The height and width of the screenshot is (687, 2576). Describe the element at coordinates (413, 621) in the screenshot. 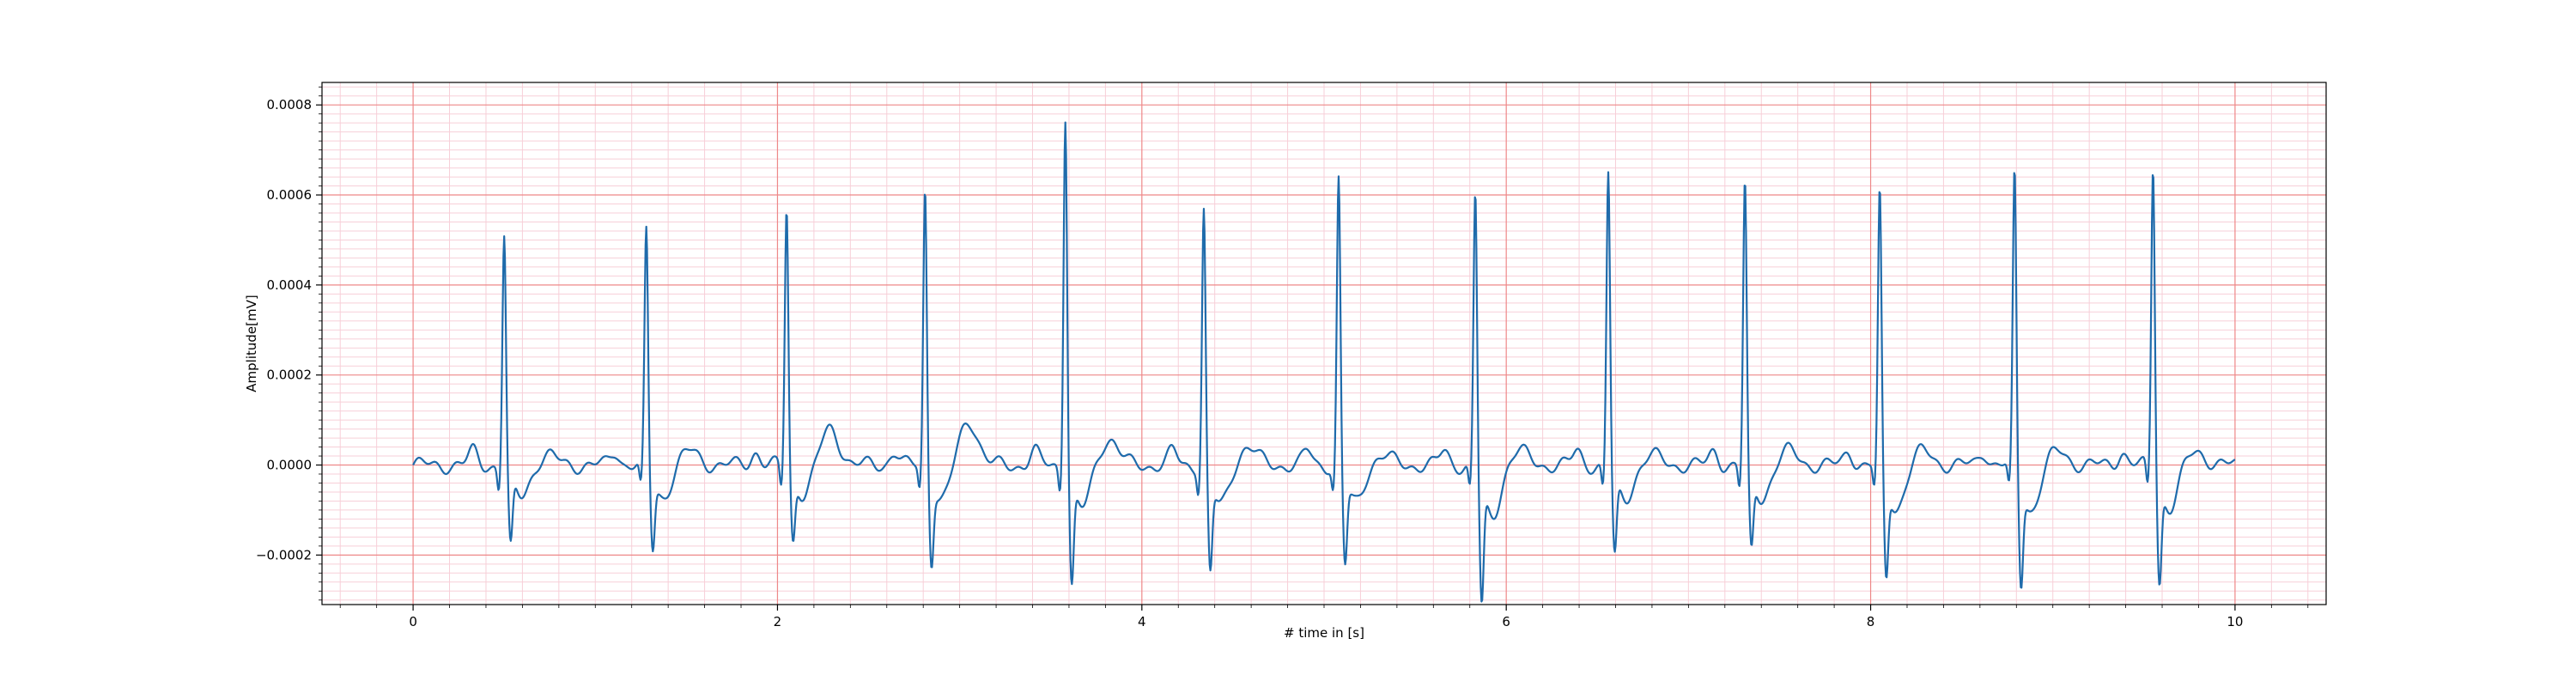

I see `x-tick-label: 0` at that location.